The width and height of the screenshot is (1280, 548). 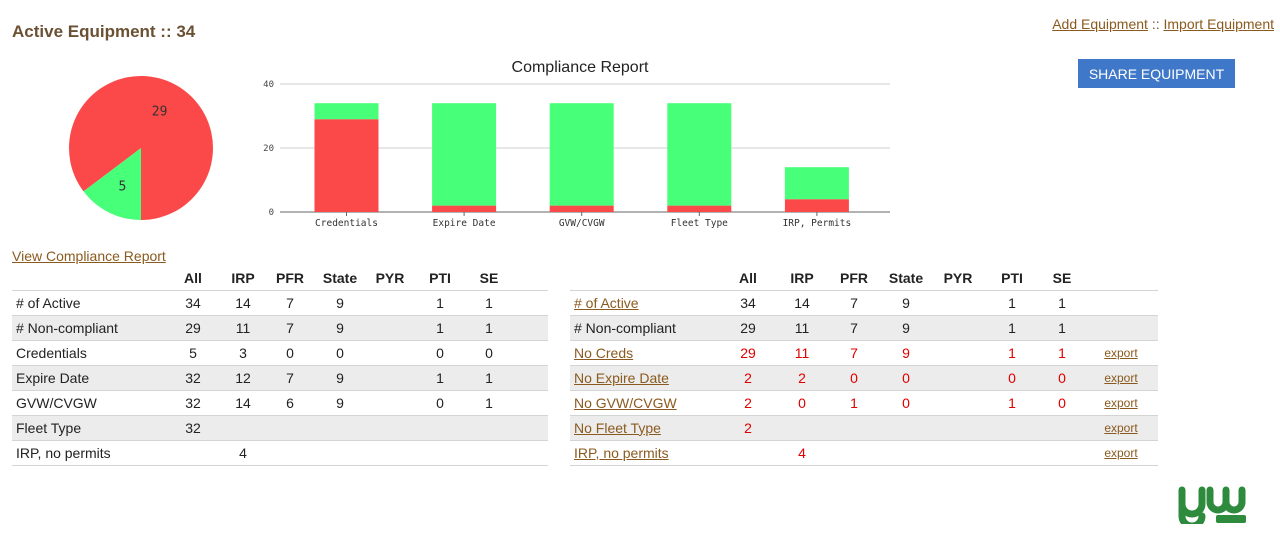 I want to click on row-label-link: No Expire Date, so click(x=621, y=377).